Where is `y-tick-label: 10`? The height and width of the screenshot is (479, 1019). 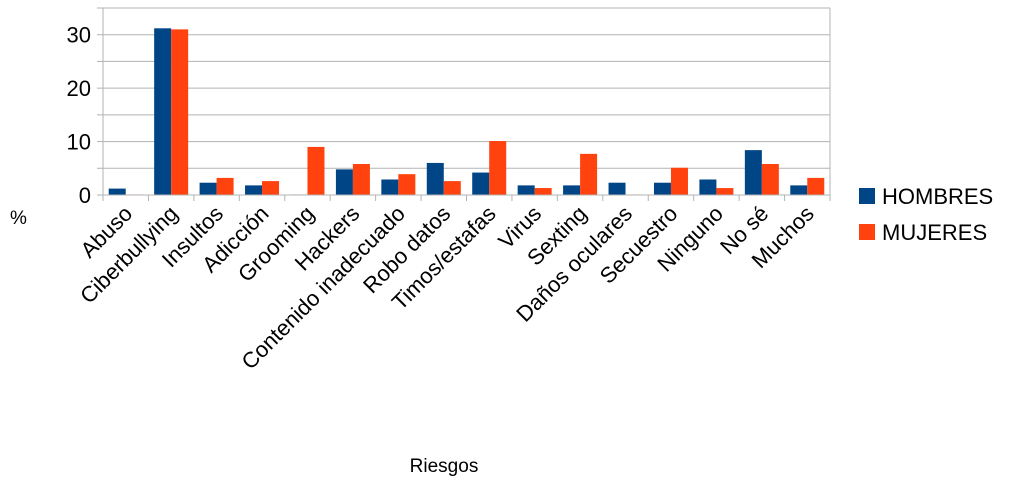
y-tick-label: 10 is located at coordinates (79, 142).